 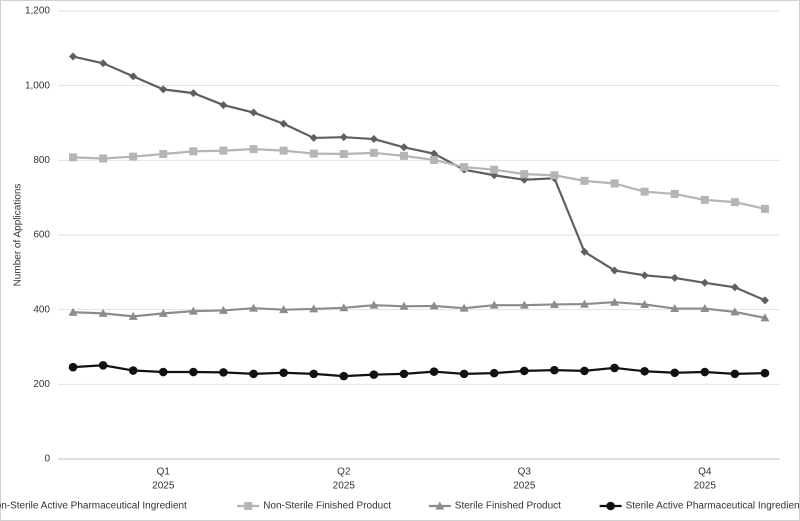 I want to click on x-tick-label: Q3, so click(x=525, y=472).